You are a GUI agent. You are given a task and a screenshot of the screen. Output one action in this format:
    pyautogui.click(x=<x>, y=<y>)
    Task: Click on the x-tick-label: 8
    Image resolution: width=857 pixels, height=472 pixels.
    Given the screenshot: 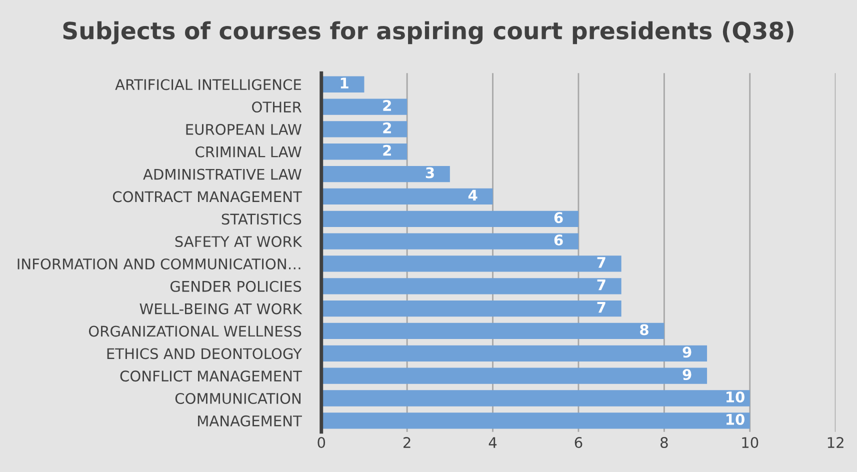 What is the action you would take?
    pyautogui.click(x=664, y=442)
    